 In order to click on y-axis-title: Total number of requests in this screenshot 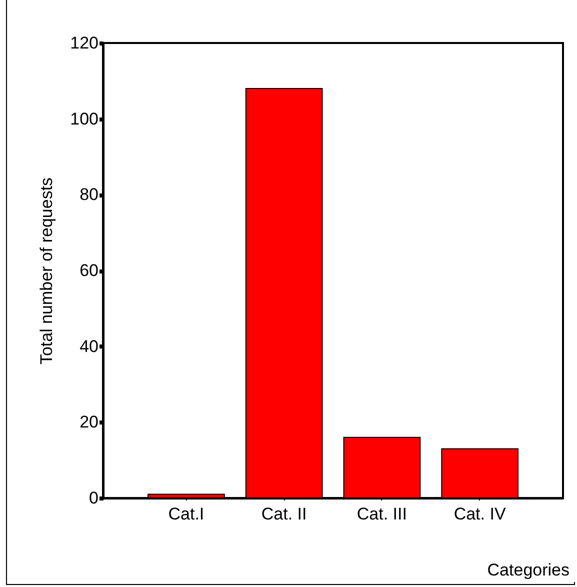, I will do `click(46, 271)`.